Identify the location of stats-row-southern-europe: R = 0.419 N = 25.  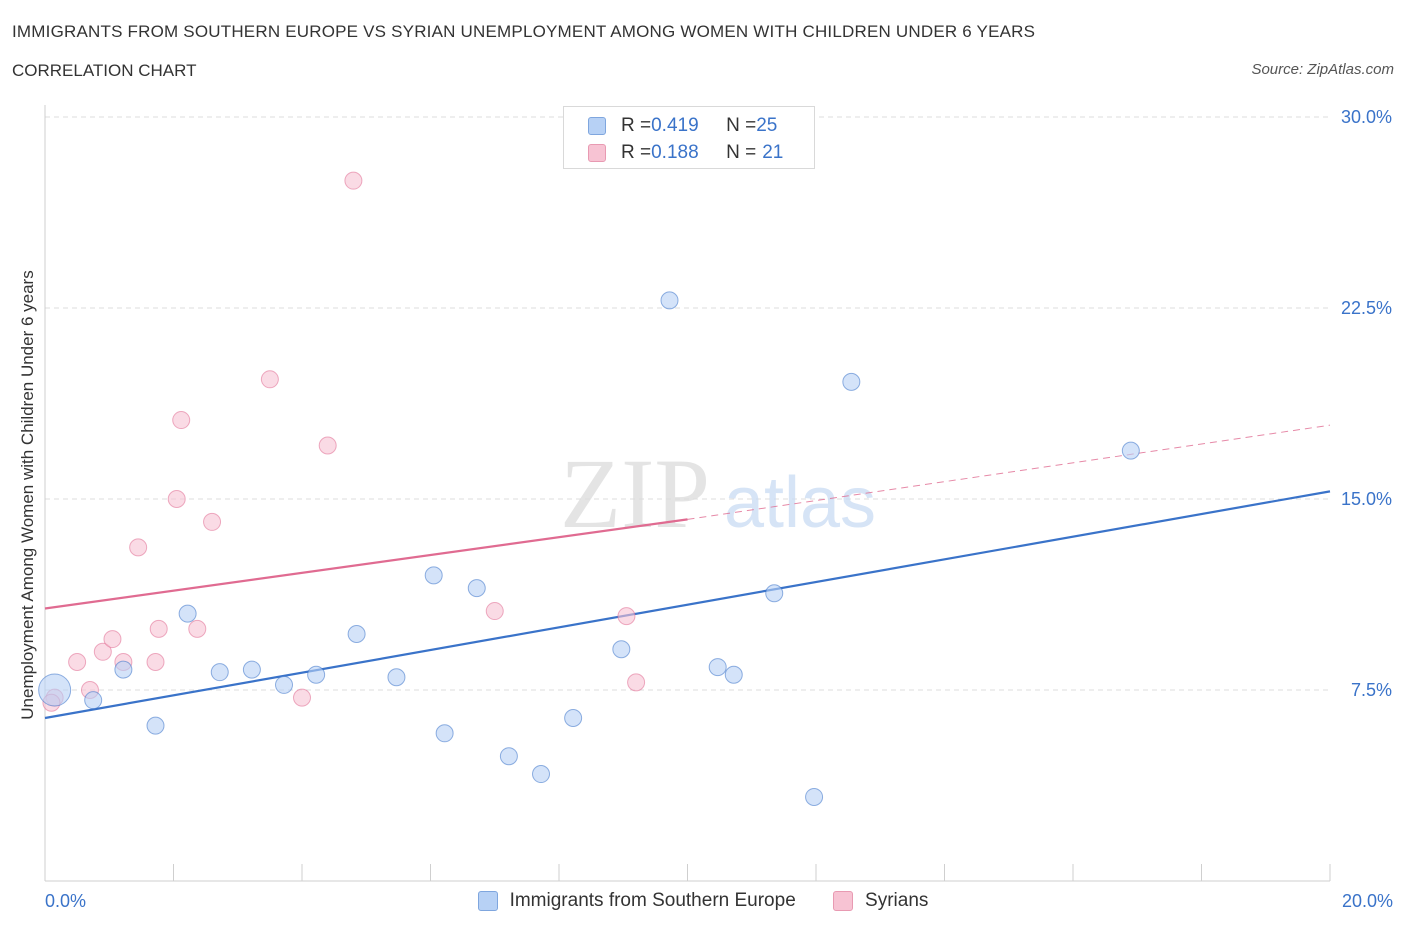
(682, 126).